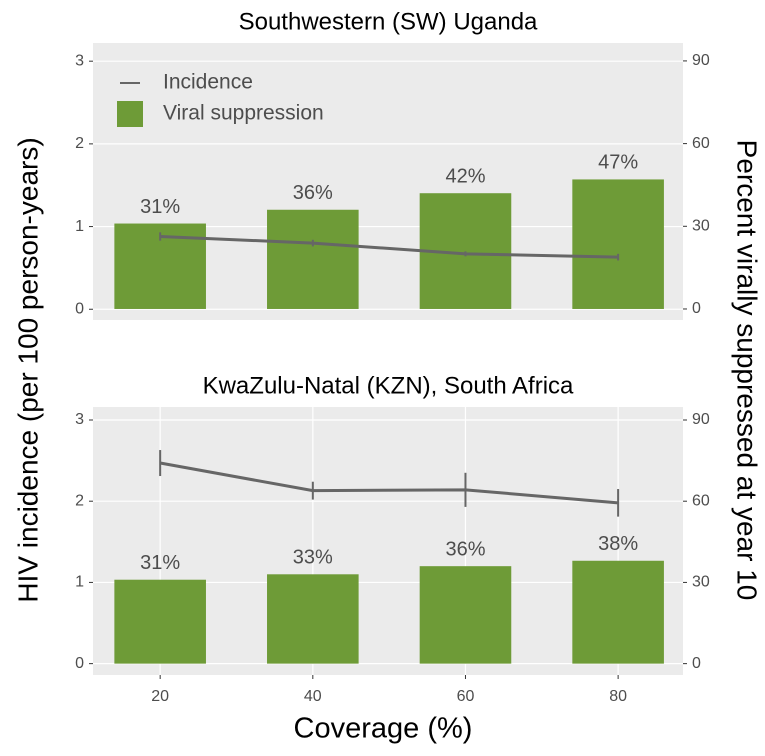  What do you see at coordinates (243, 113) in the screenshot?
I see `legend-label: Viral suppression` at bounding box center [243, 113].